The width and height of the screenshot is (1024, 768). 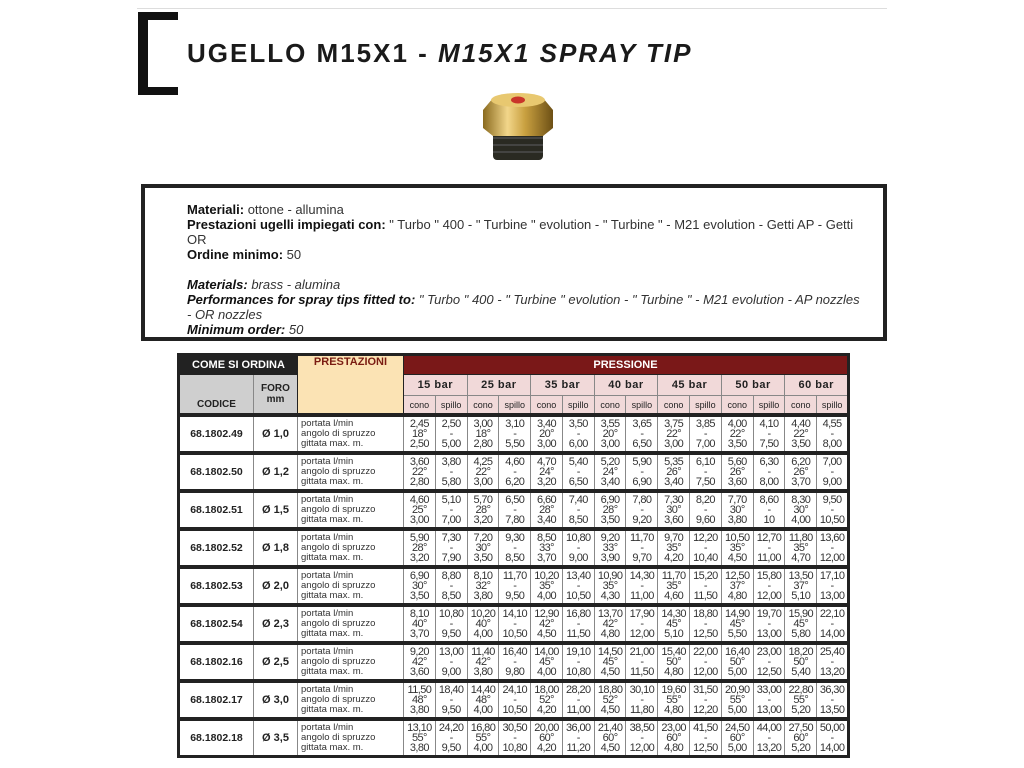 I want to click on range-value: 7,00, so click(x=705, y=444).